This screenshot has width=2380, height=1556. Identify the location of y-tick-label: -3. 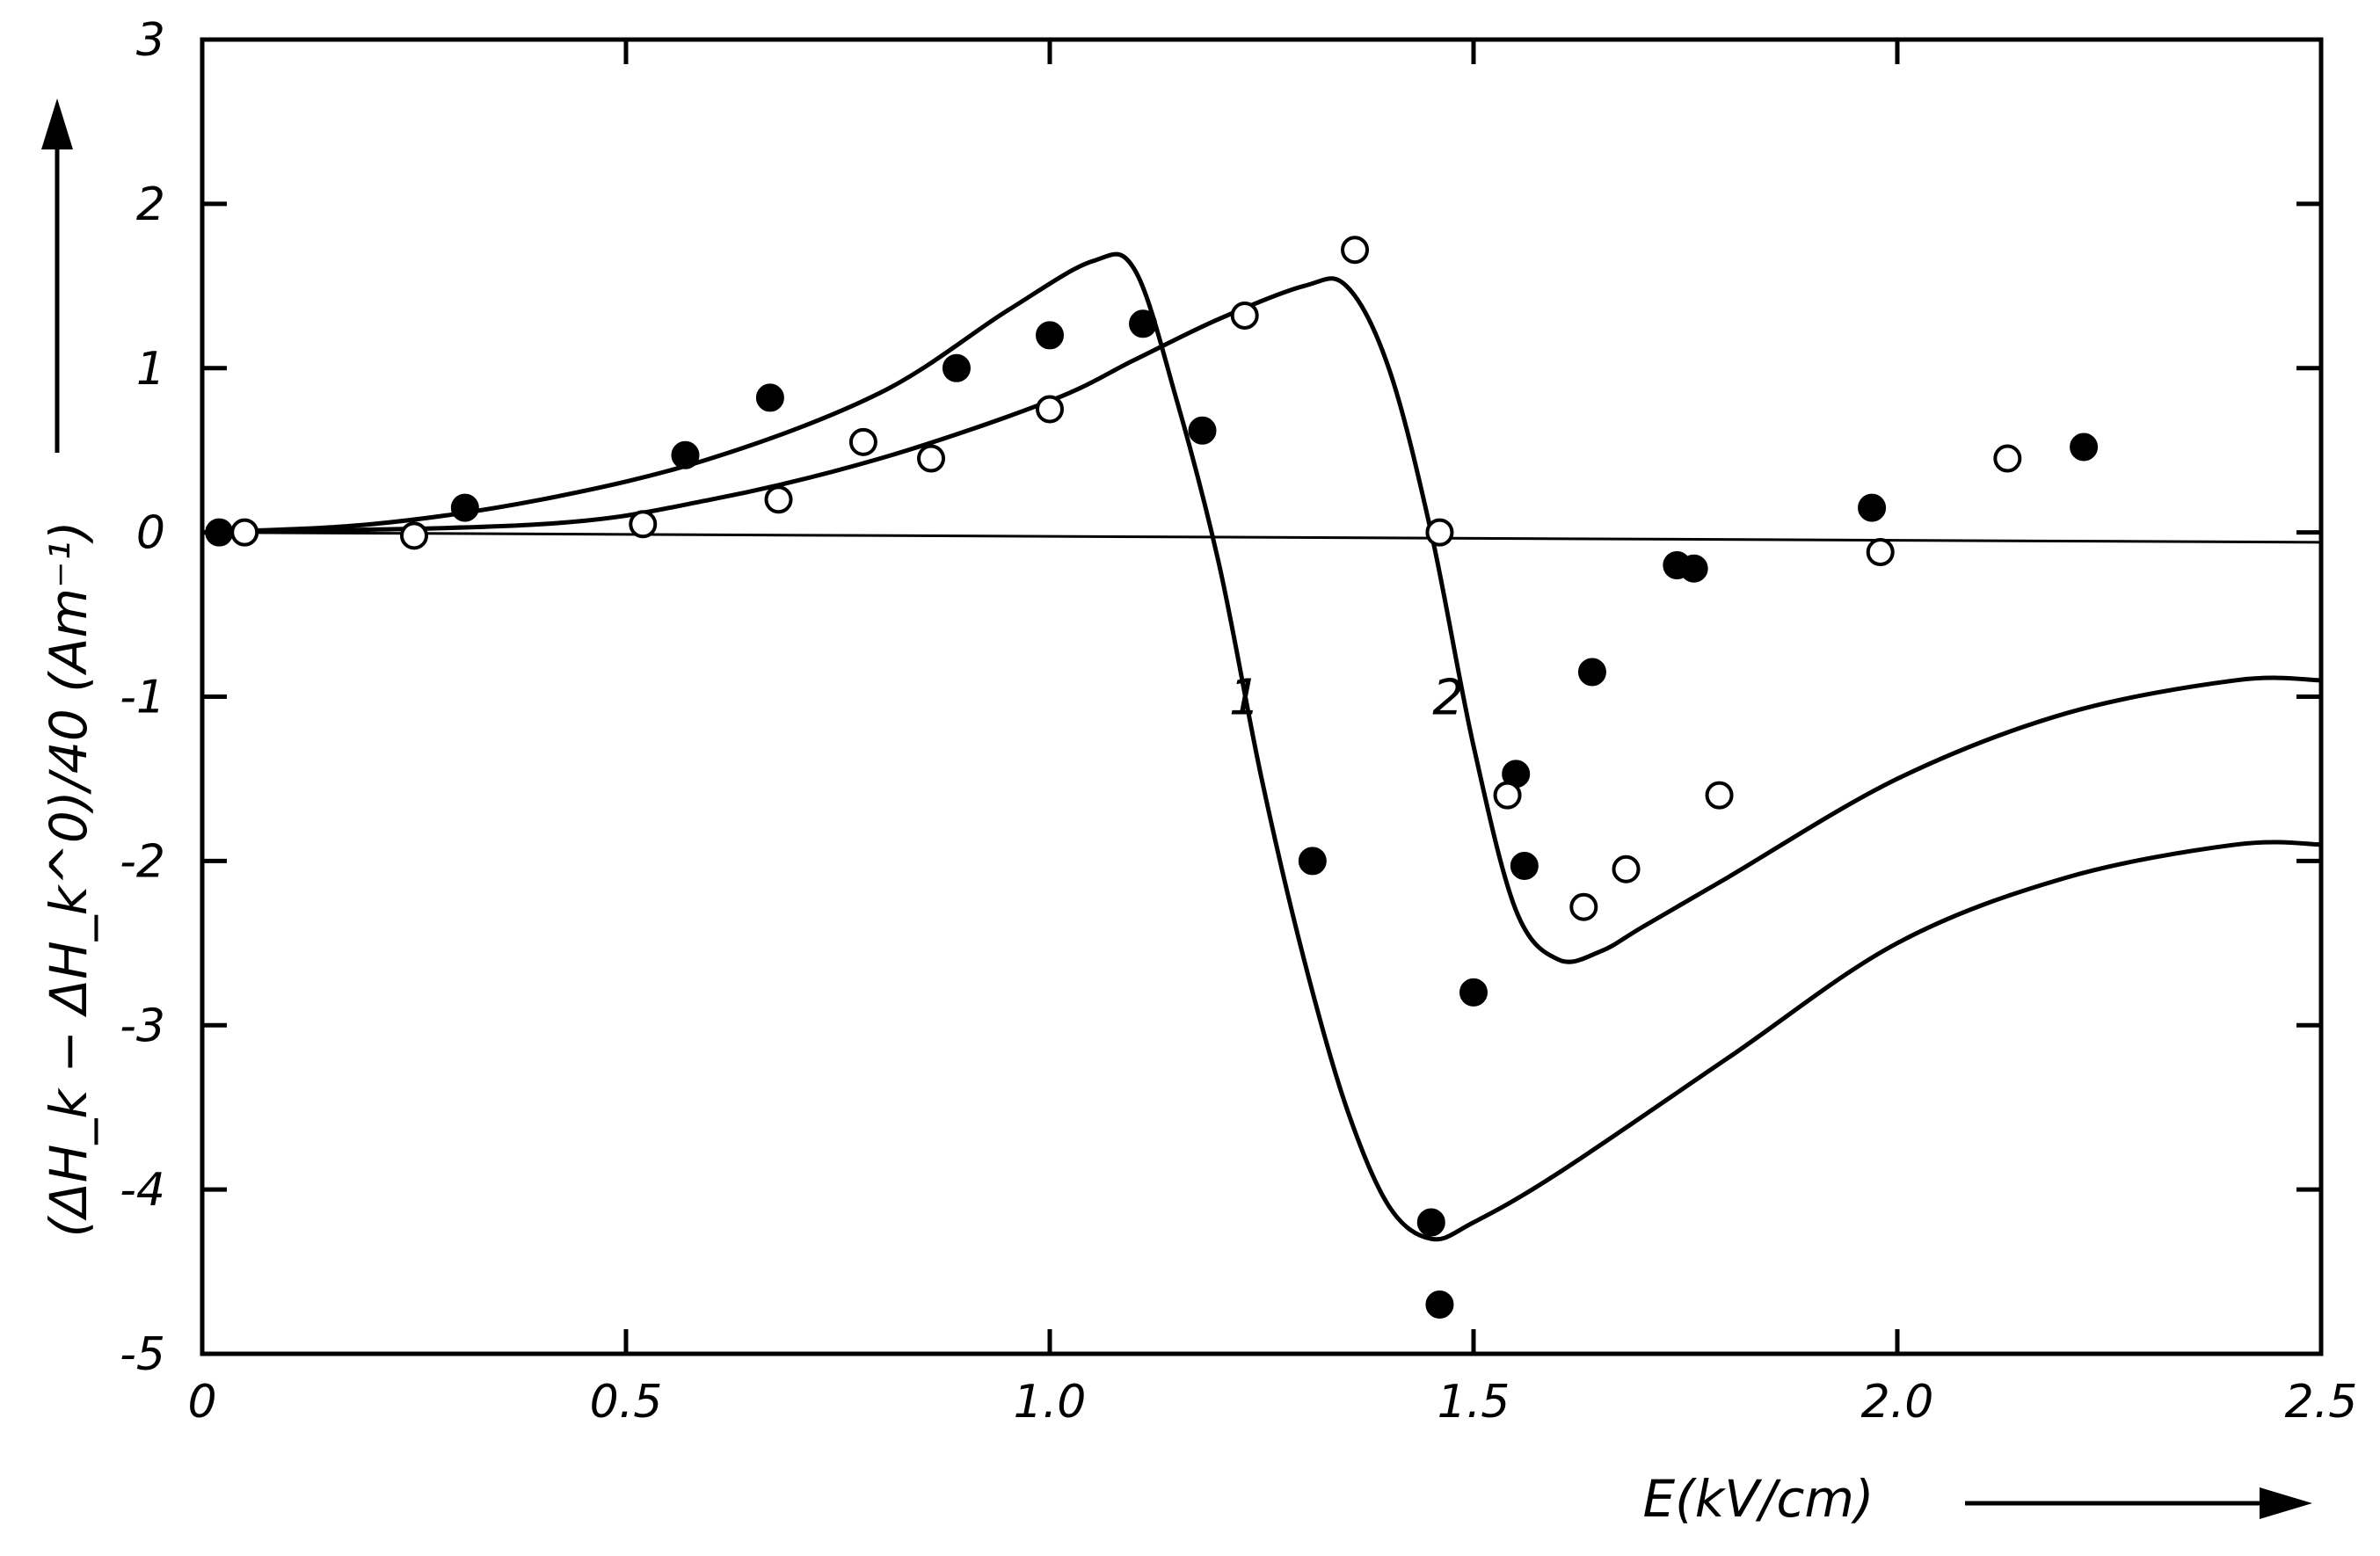
(142, 1026).